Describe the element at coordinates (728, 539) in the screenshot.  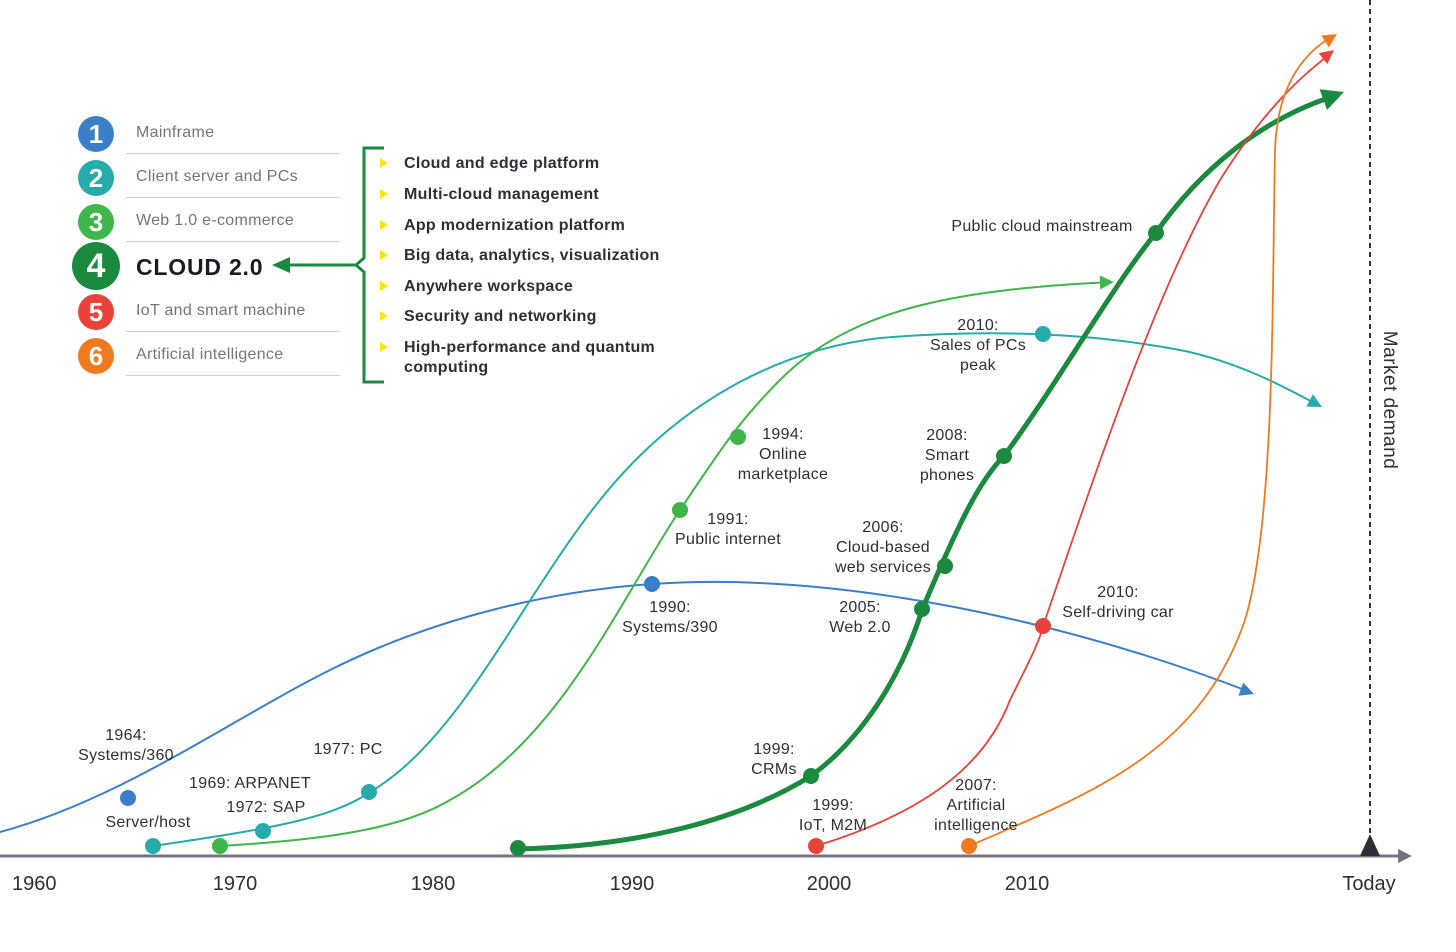
I see `event-label-line: Public internet` at that location.